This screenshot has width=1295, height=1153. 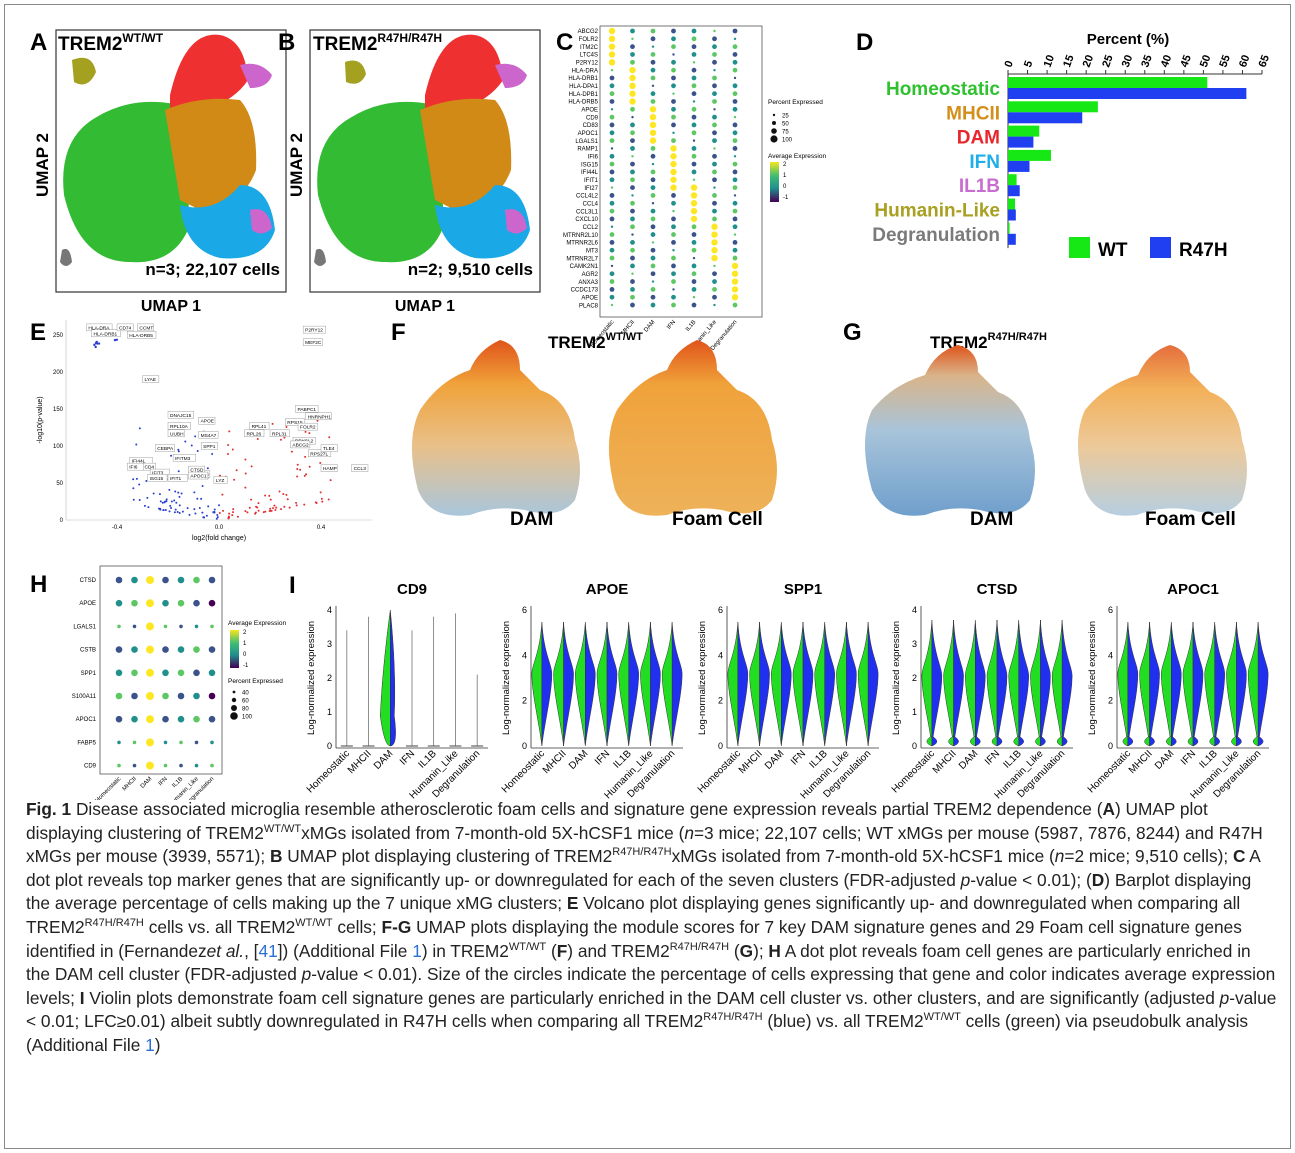 What do you see at coordinates (1148, 856) in the screenshot?
I see `caption-text: =2 mice; 9,510 cells);` at bounding box center [1148, 856].